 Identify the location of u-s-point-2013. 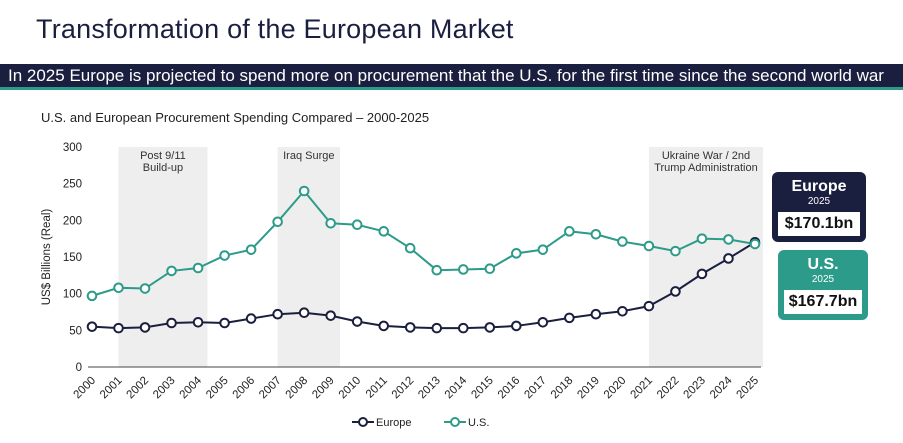
(437, 270).